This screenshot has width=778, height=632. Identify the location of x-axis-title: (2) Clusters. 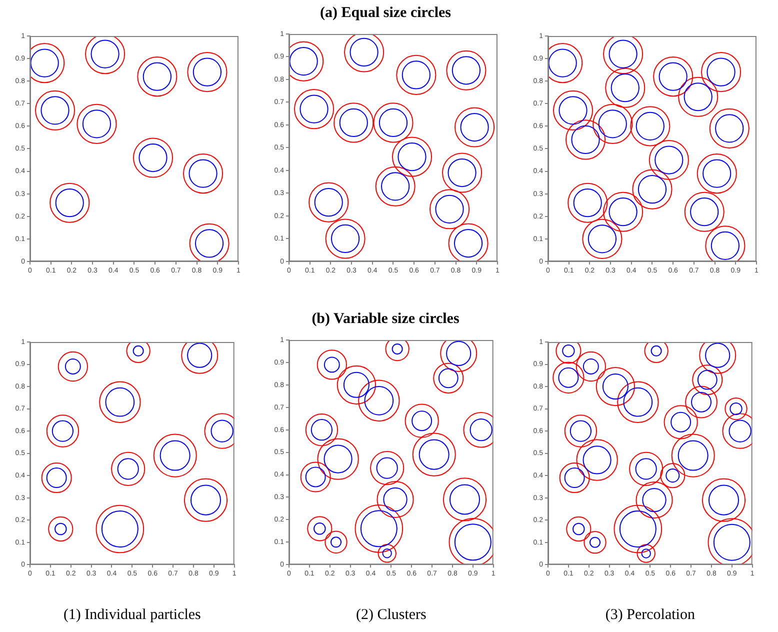
(391, 614).